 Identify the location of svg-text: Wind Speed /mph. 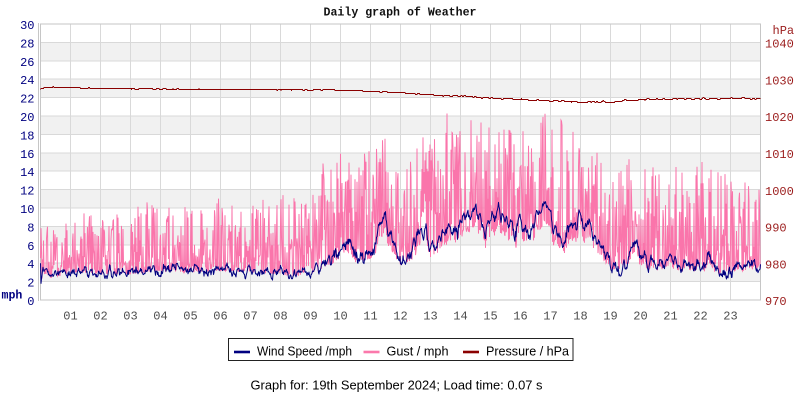
(304, 351).